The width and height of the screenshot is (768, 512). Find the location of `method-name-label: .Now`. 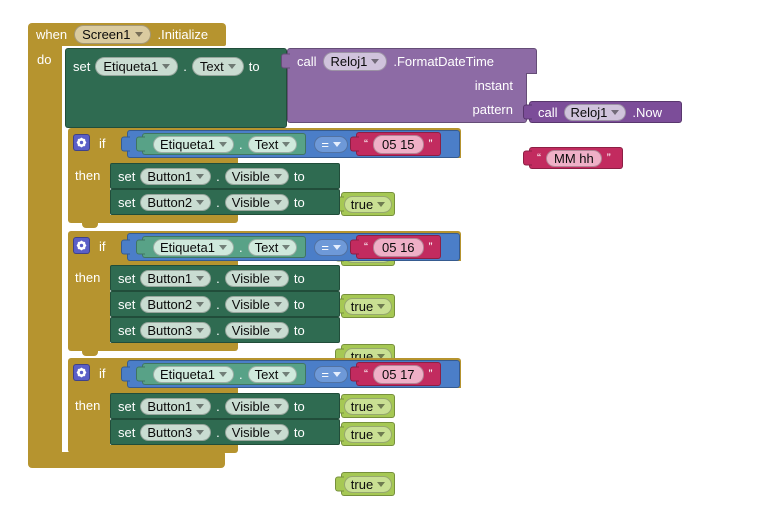

method-name-label: .Now is located at coordinates (647, 112).